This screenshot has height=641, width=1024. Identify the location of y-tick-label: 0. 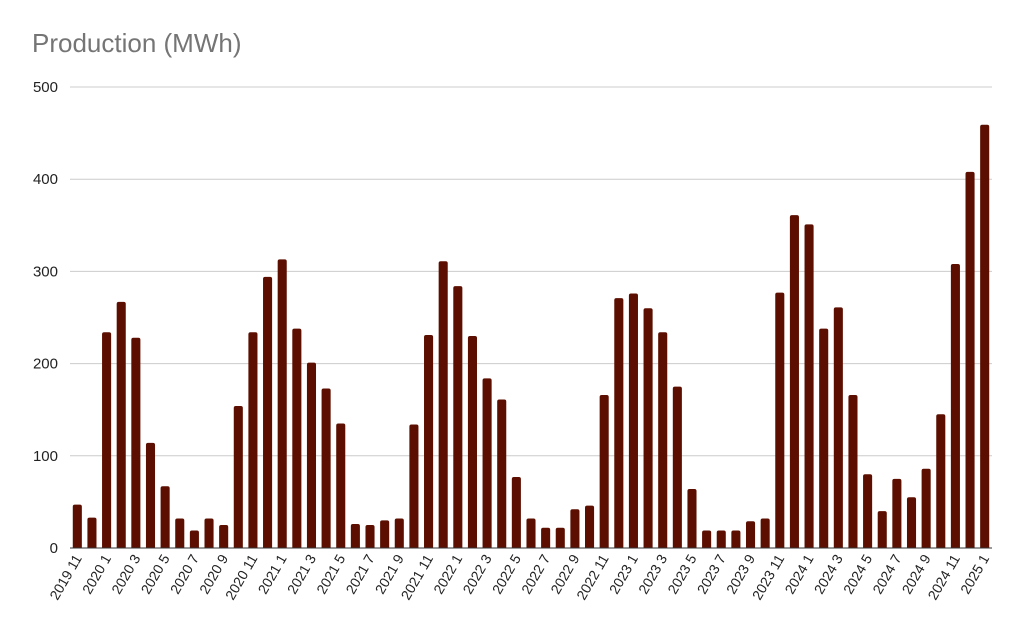
(54, 548).